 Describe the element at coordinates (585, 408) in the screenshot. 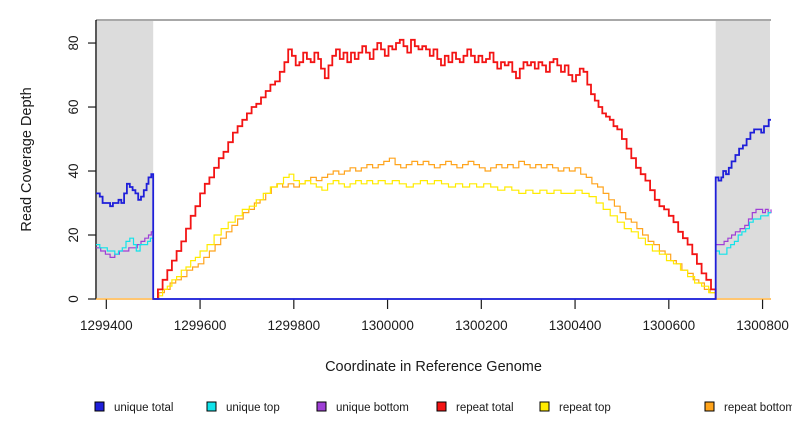

I see `legend-label: repeat top` at that location.